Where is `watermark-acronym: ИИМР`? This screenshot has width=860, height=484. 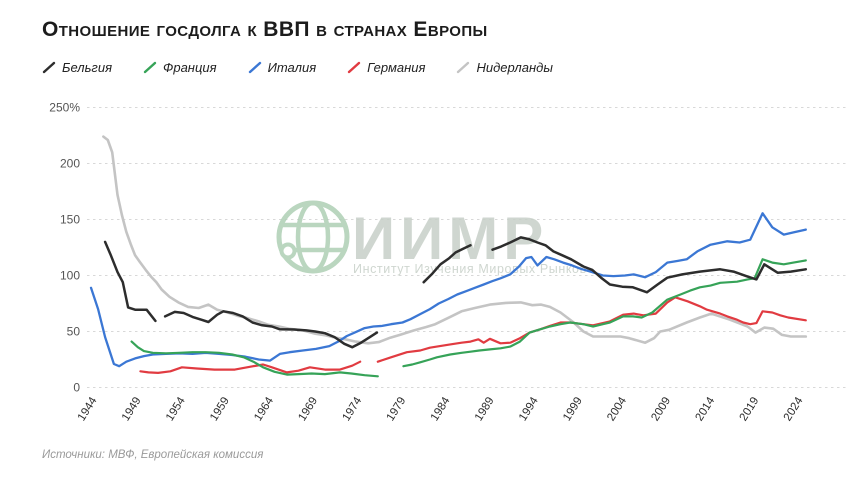
watermark-acronym: ИИМР is located at coordinates (450, 238).